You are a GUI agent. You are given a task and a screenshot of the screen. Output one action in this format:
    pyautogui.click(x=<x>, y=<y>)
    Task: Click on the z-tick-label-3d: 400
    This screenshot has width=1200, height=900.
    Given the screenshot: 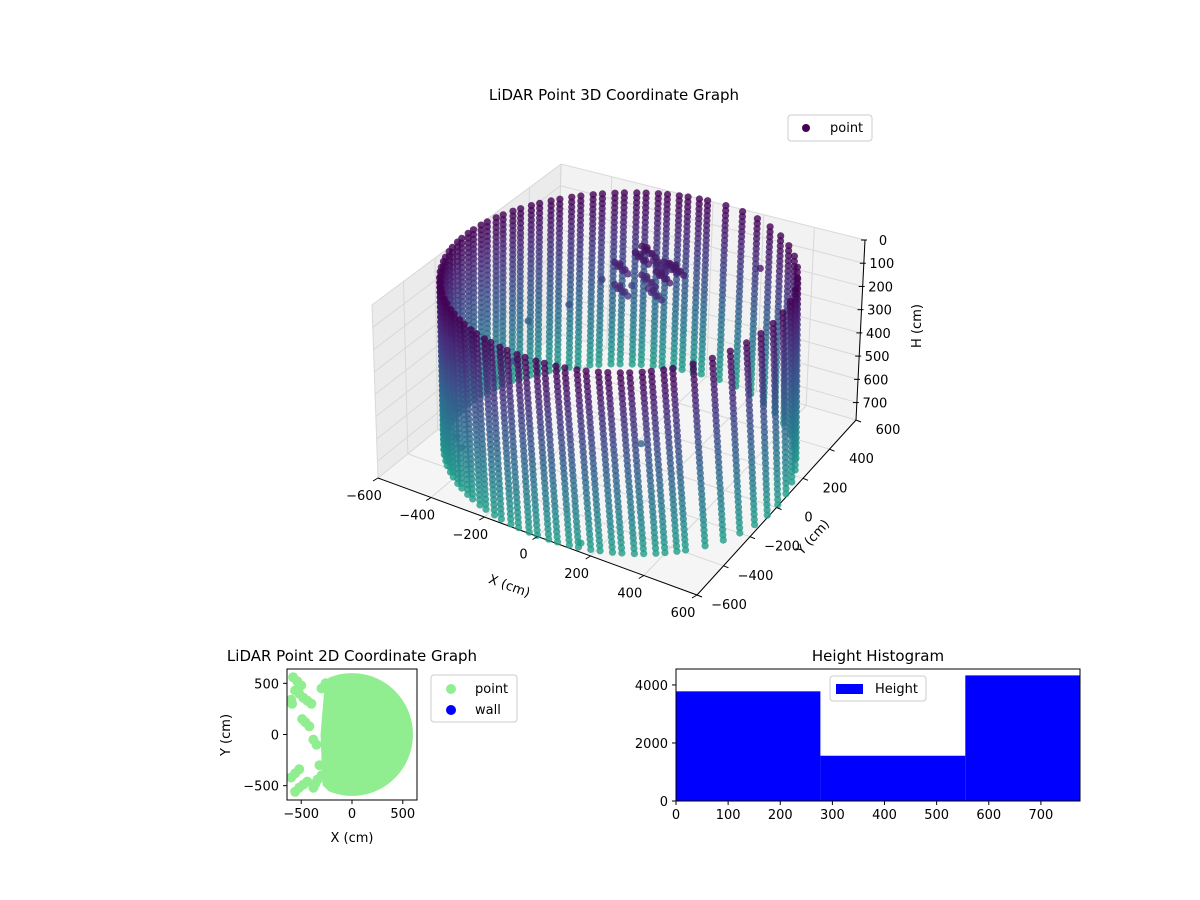 What is the action you would take?
    pyautogui.click(x=878, y=334)
    